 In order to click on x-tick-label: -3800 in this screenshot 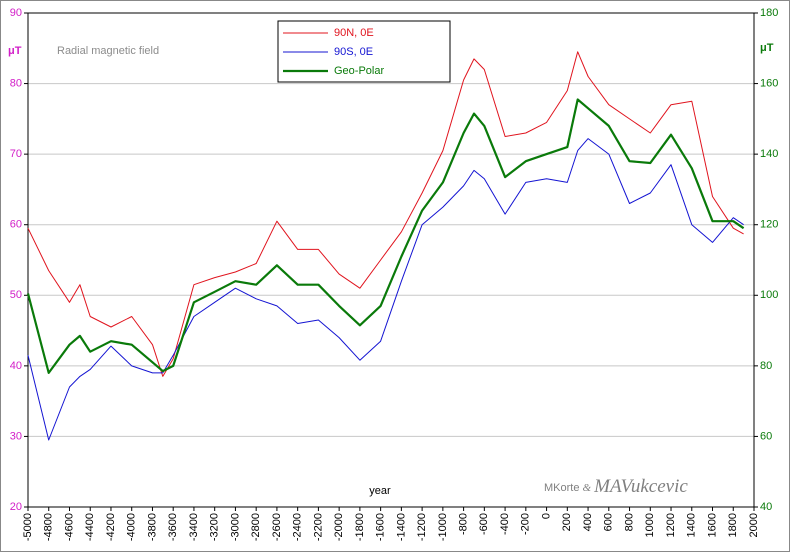, I will do `click(152, 527)`.